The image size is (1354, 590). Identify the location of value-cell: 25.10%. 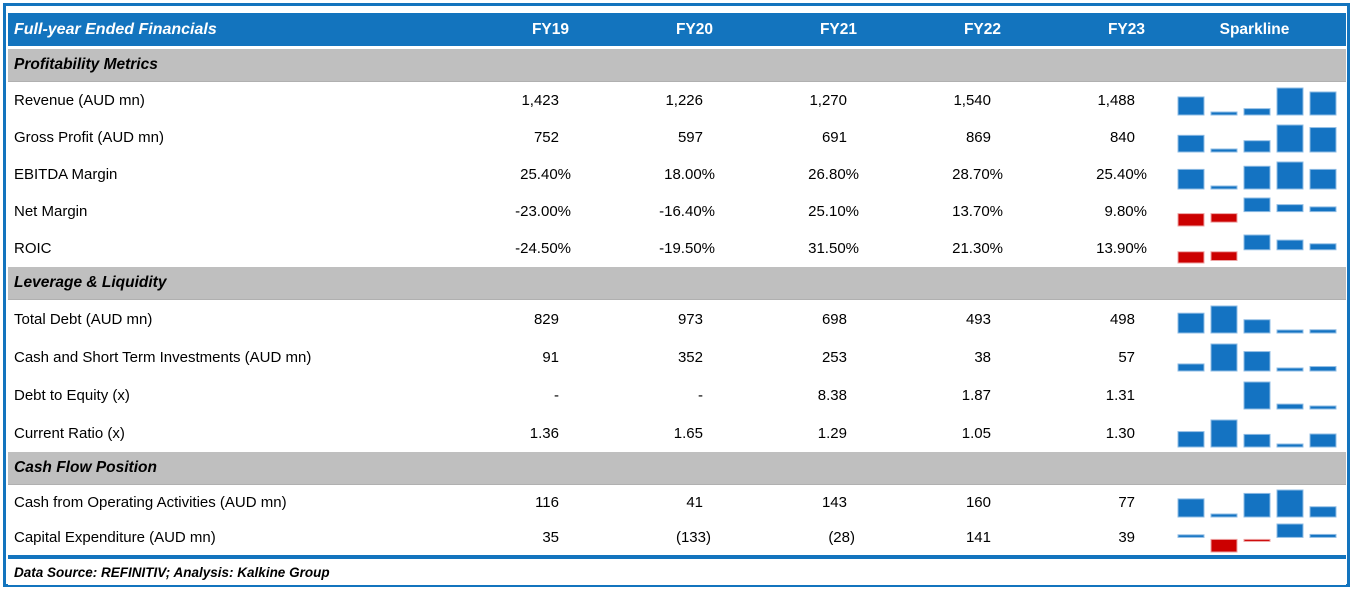
(833, 211).